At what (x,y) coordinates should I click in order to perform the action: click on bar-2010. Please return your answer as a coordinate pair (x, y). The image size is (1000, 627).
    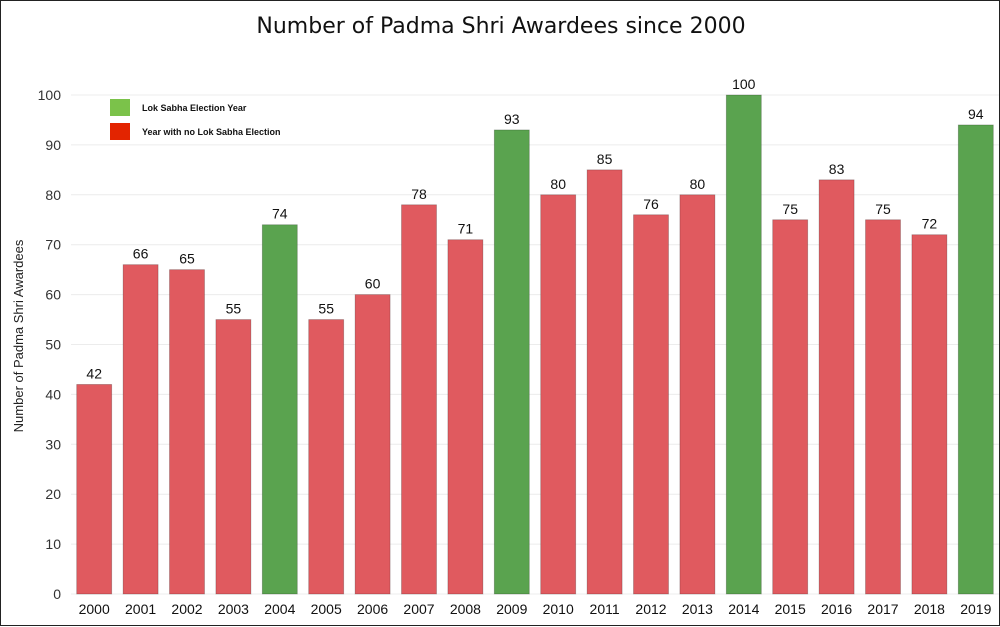
    Looking at the image, I should click on (558, 394).